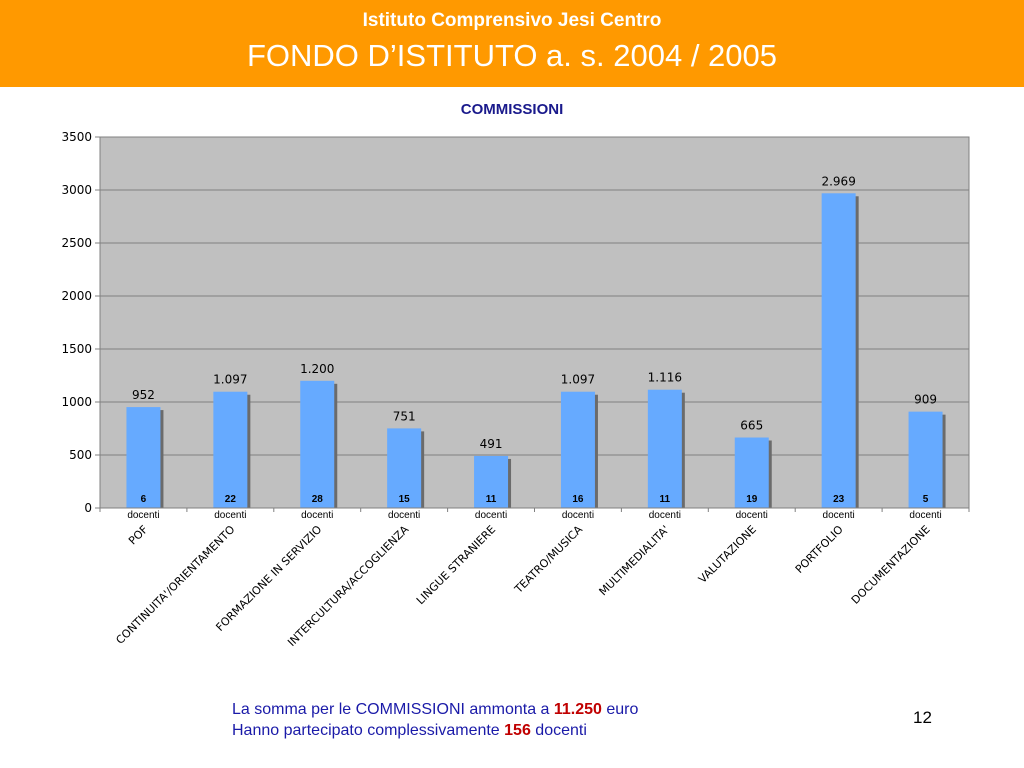 The width and height of the screenshot is (1024, 768). I want to click on summary-amount-prefix: La somma per le COMMISSIONI ammonta a, so click(393, 709).